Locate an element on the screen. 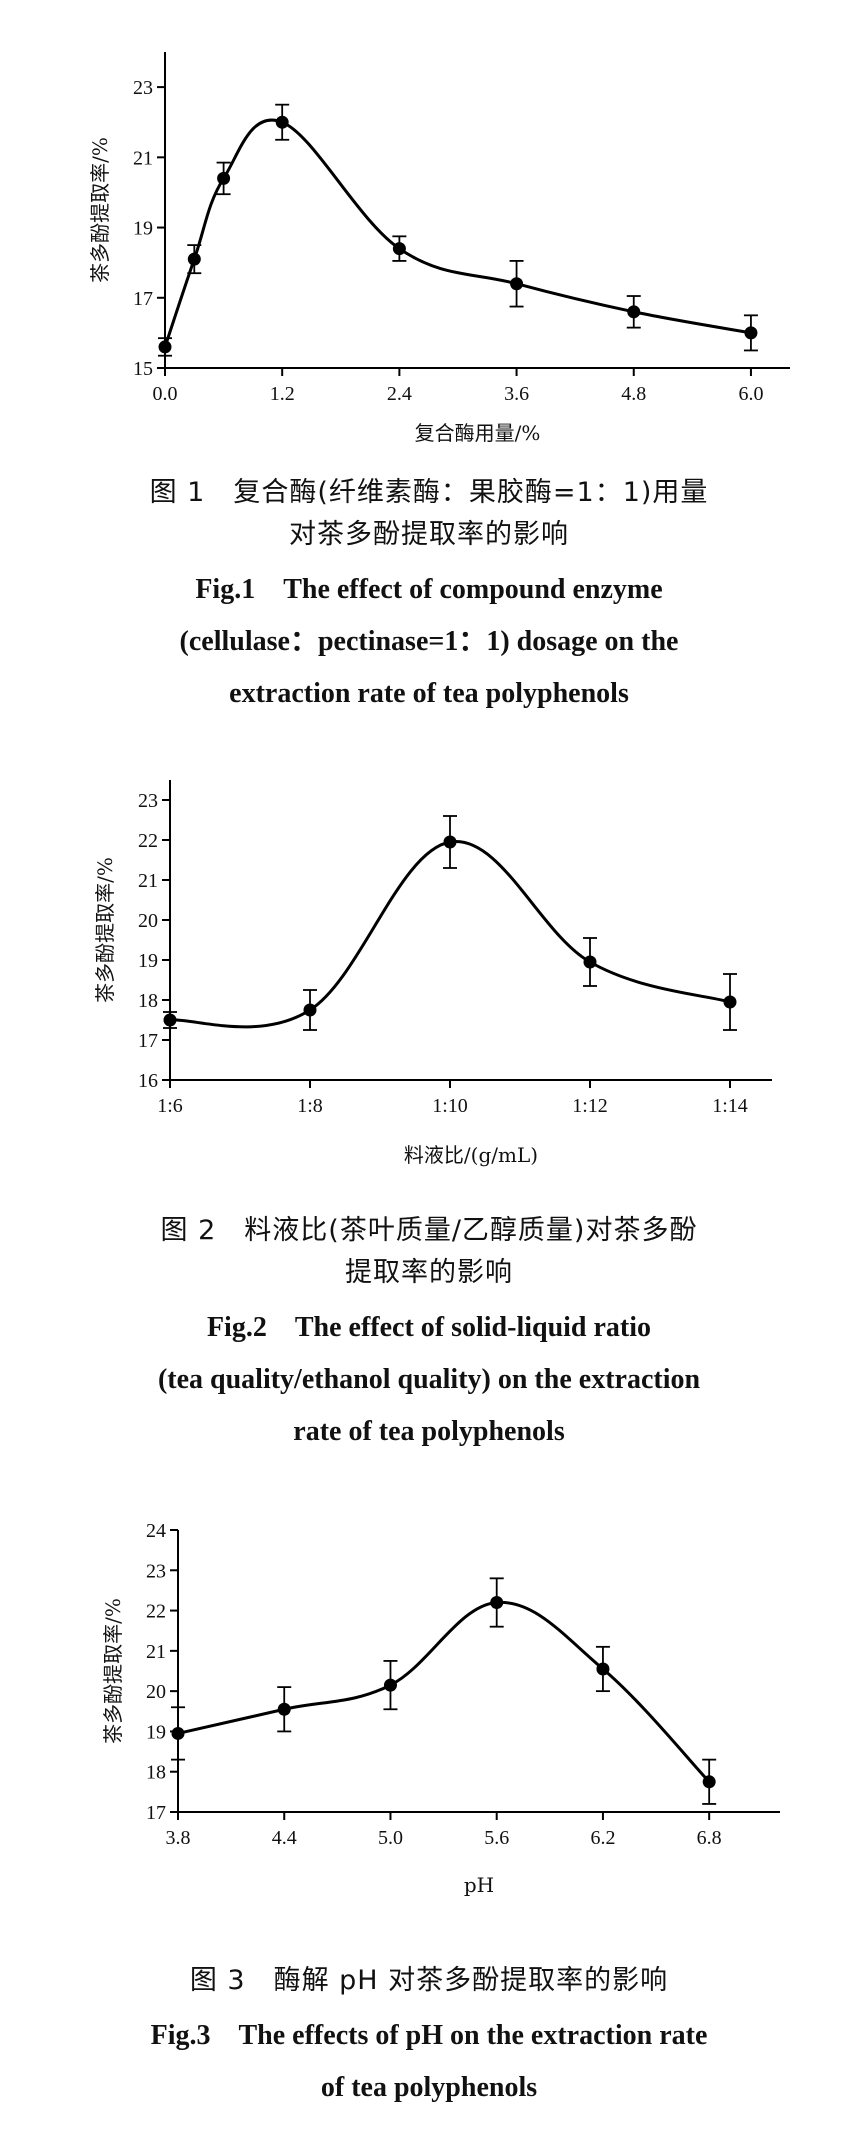 The width and height of the screenshot is (858, 2147). x-tick-label: 1:12 is located at coordinates (590, 1106).